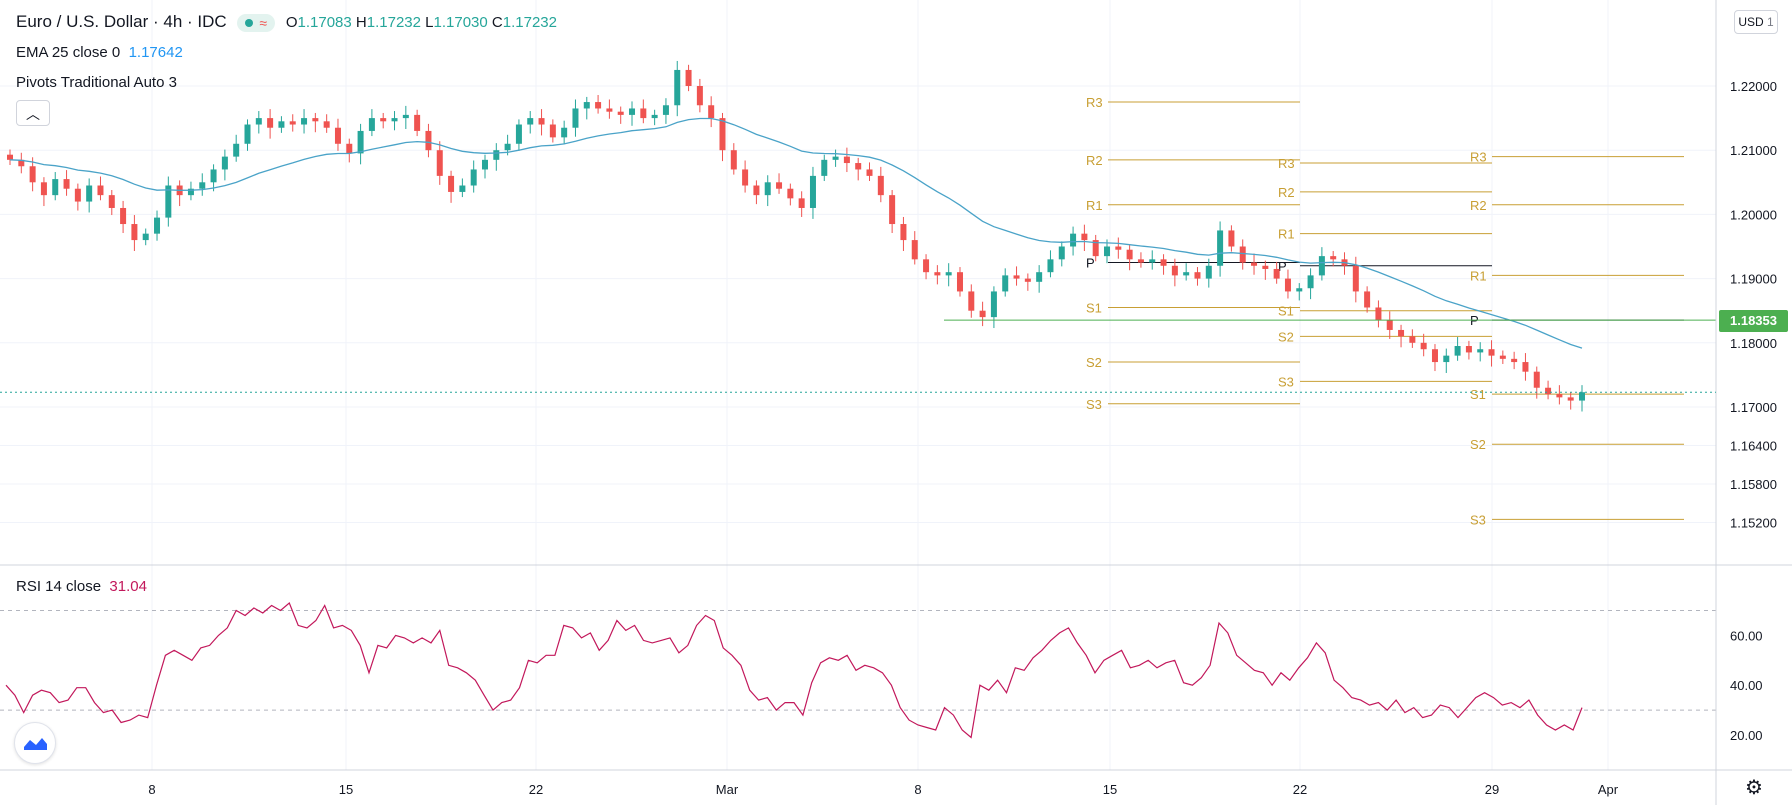 The height and width of the screenshot is (805, 1792). I want to click on time-tick-label: 29, so click(1492, 789).